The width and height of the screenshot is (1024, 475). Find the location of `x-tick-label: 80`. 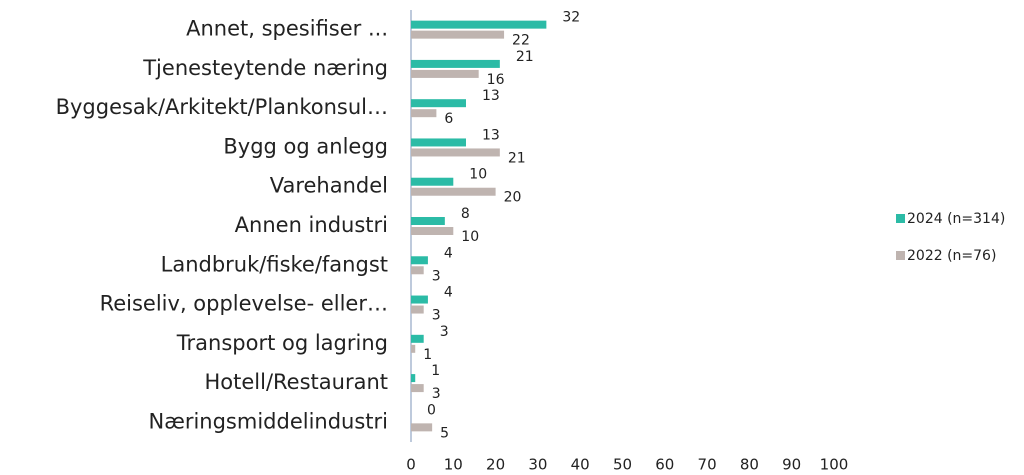

x-tick-label: 80 is located at coordinates (749, 465).